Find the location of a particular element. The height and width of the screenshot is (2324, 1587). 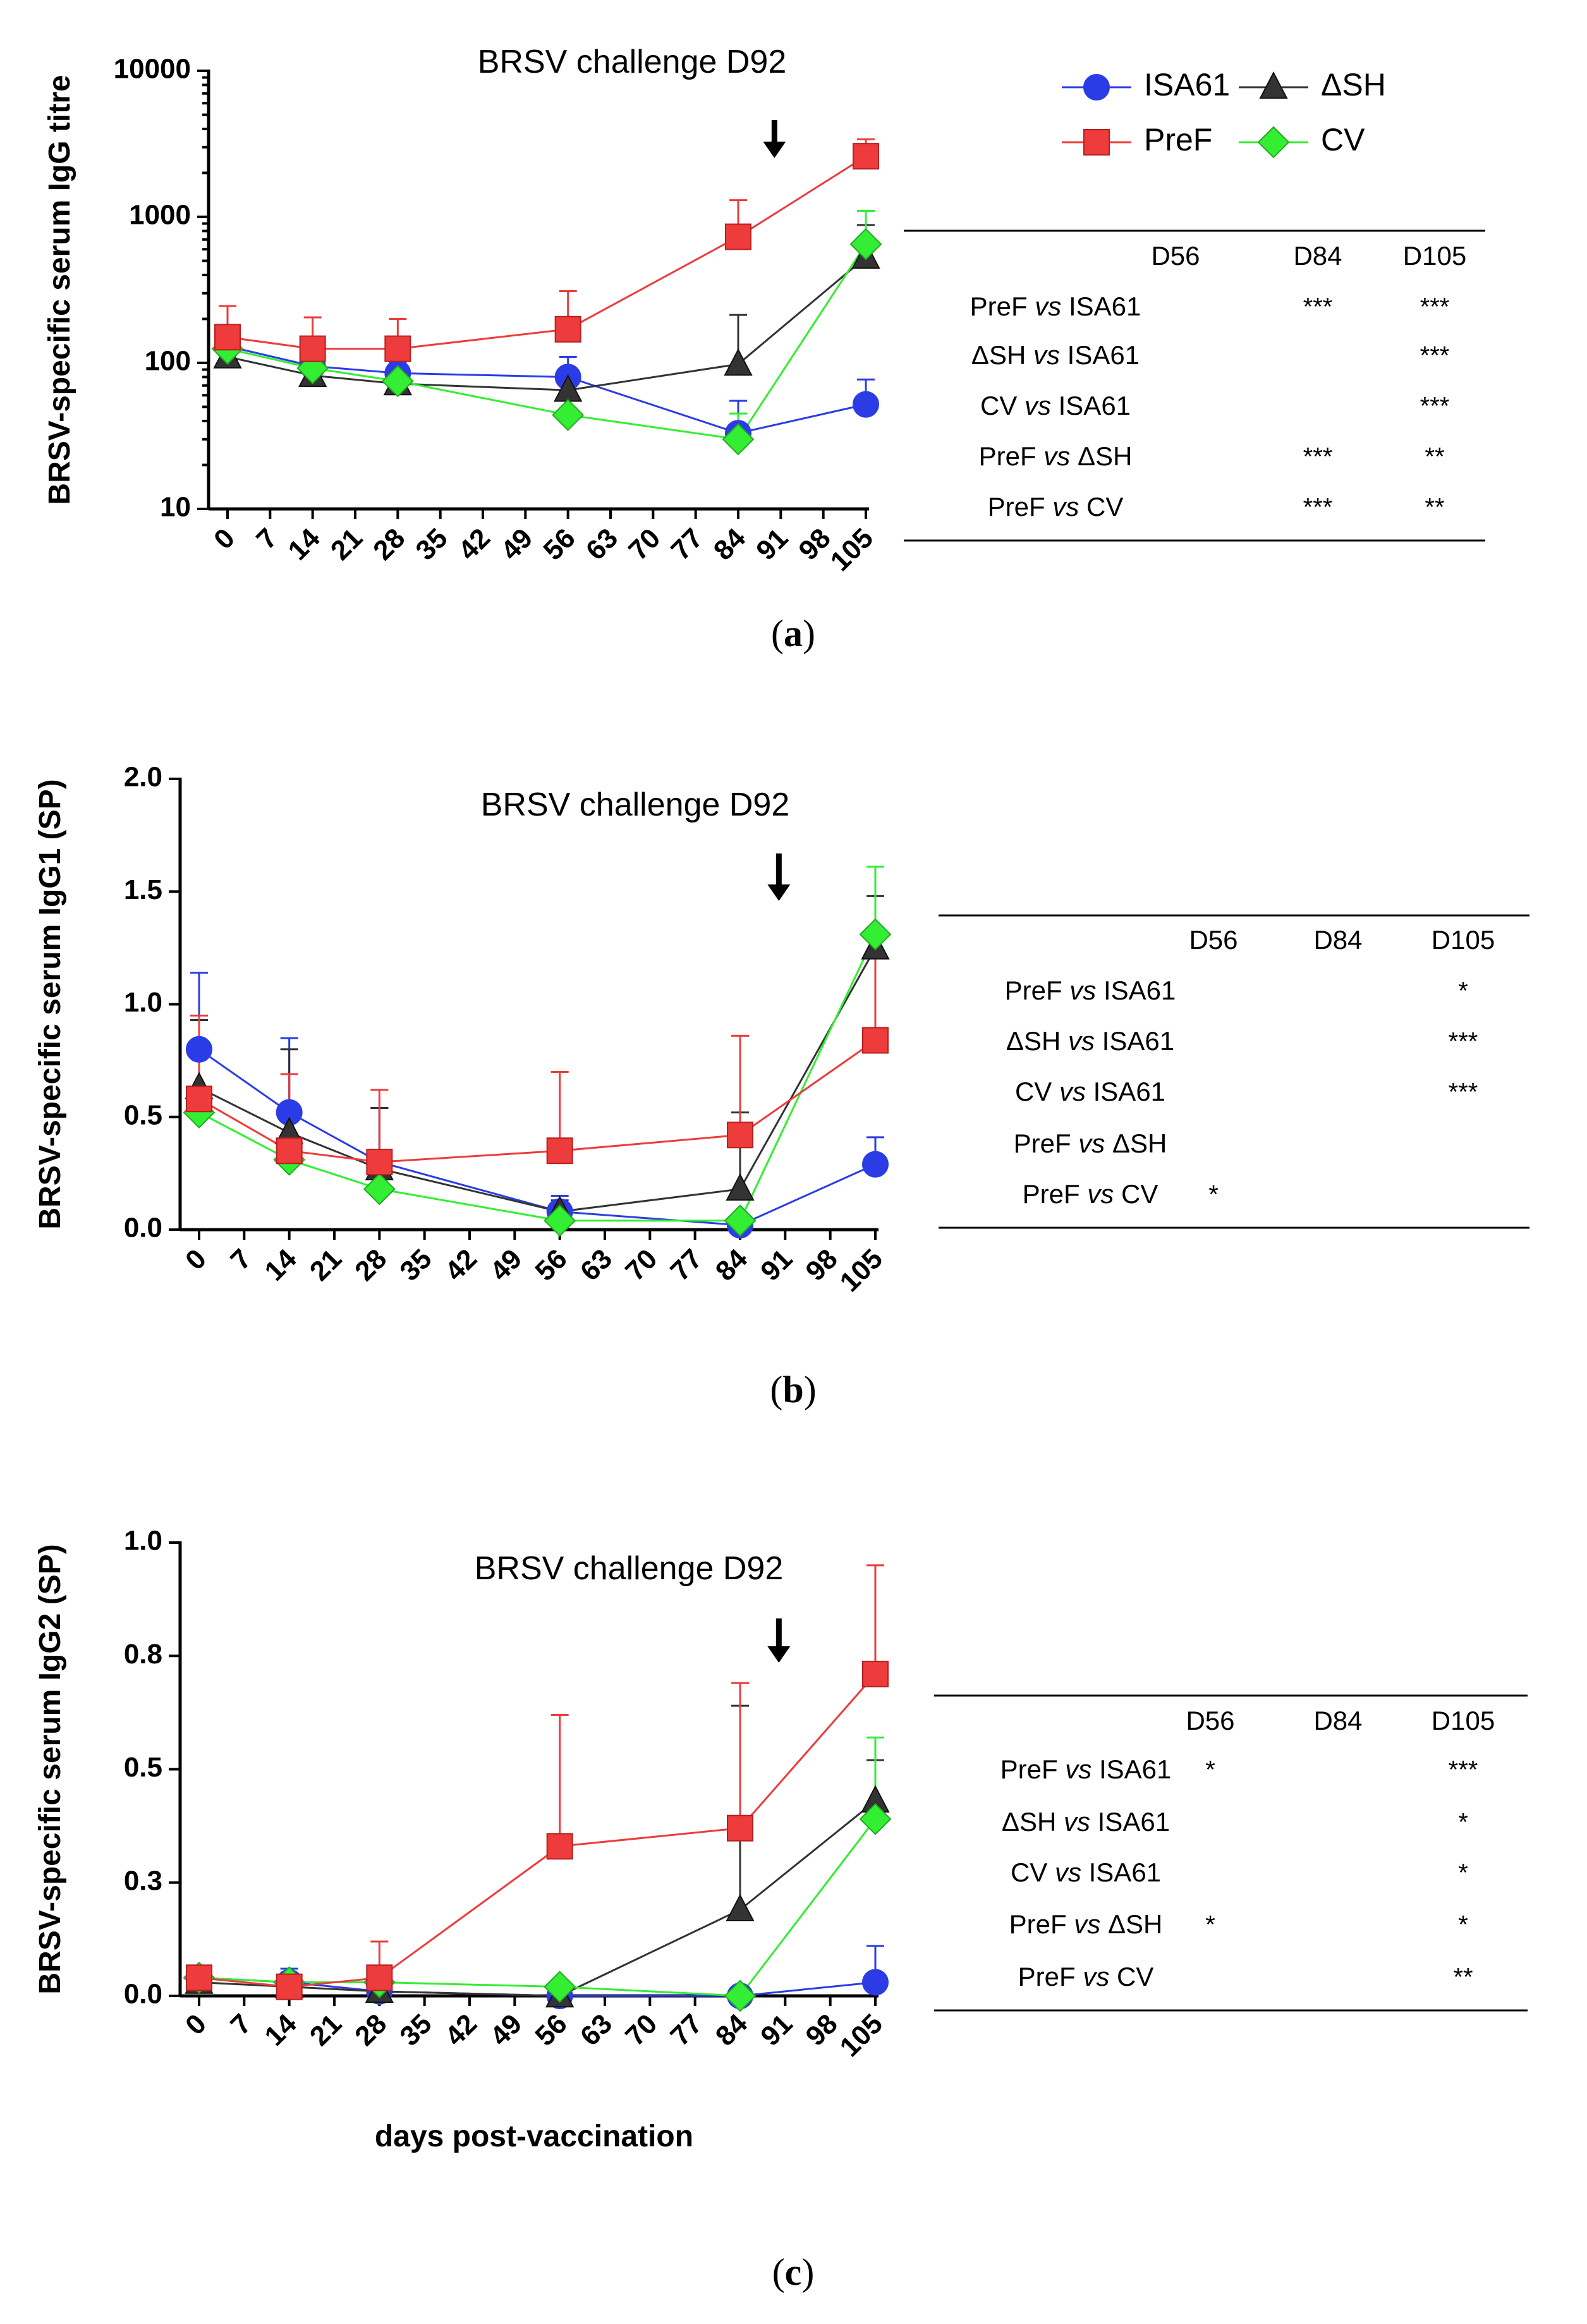

series-PreF is located at coordinates (537, 1775).